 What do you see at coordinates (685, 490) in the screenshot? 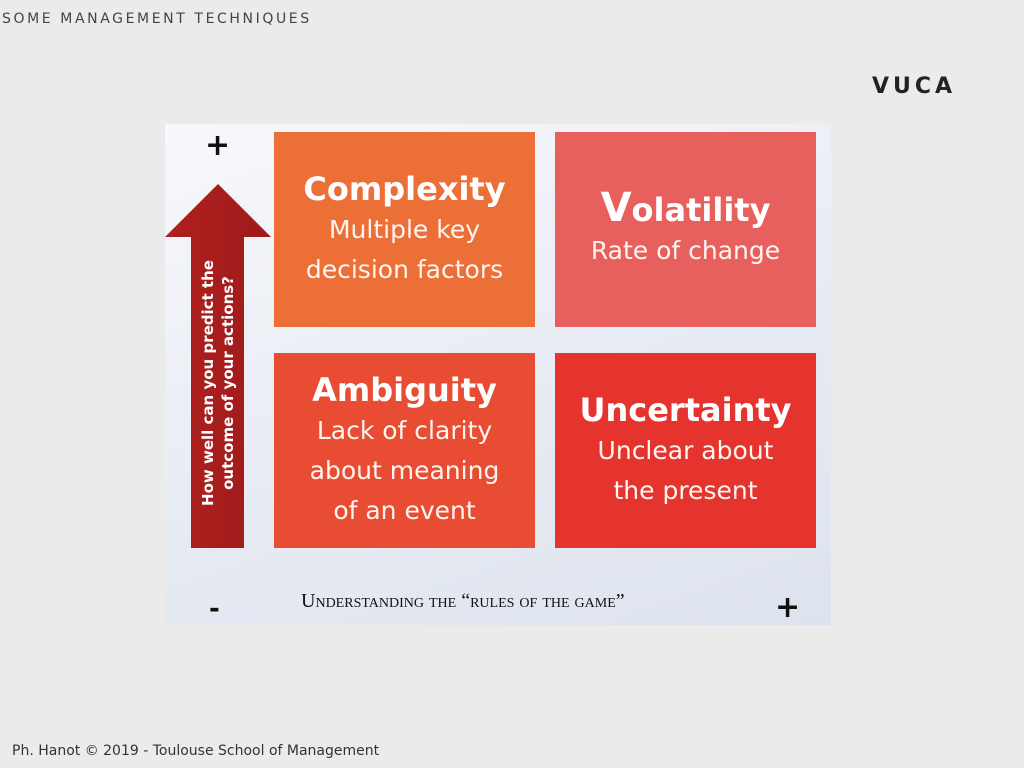
I see `tile-uncertainty-desc-line2: the present` at bounding box center [685, 490].